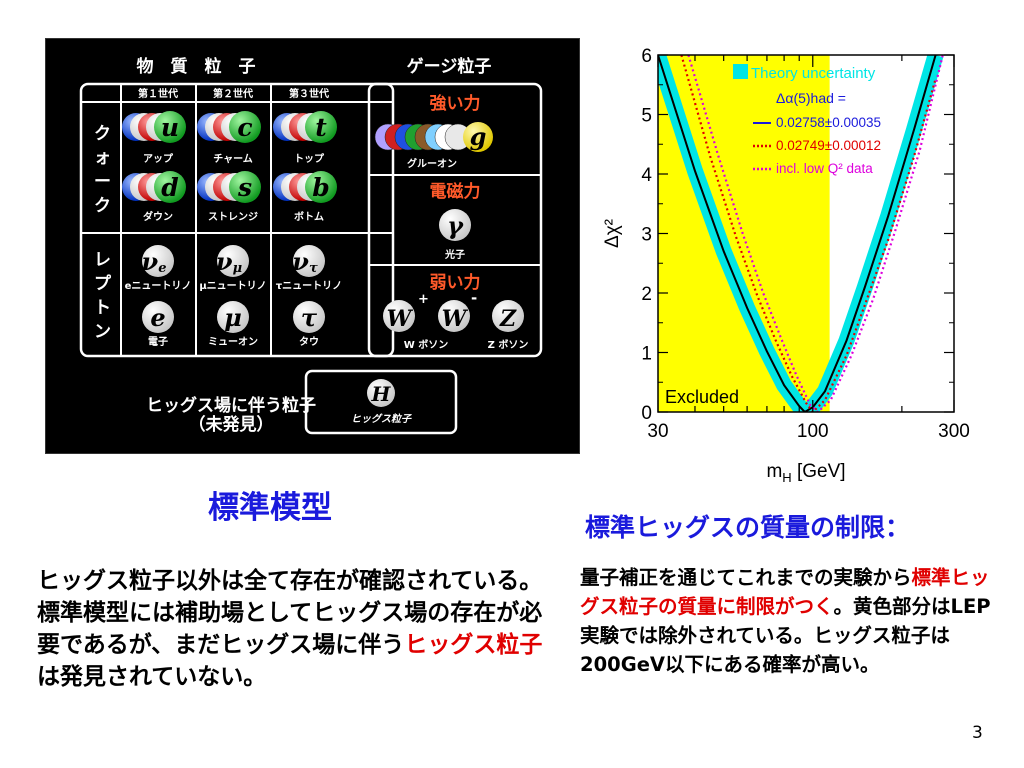 The width and height of the screenshot is (1024, 768). Describe the element at coordinates (158, 158) in the screenshot. I see `quark-name: アップ` at that location.